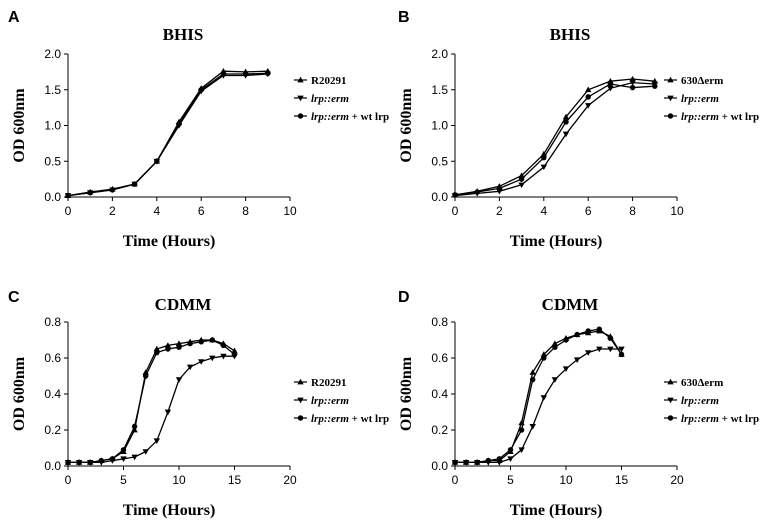 This screenshot has width=765, height=525. Describe the element at coordinates (439, 126) in the screenshot. I see `panel-b-y-tick-label: 1.0` at that location.